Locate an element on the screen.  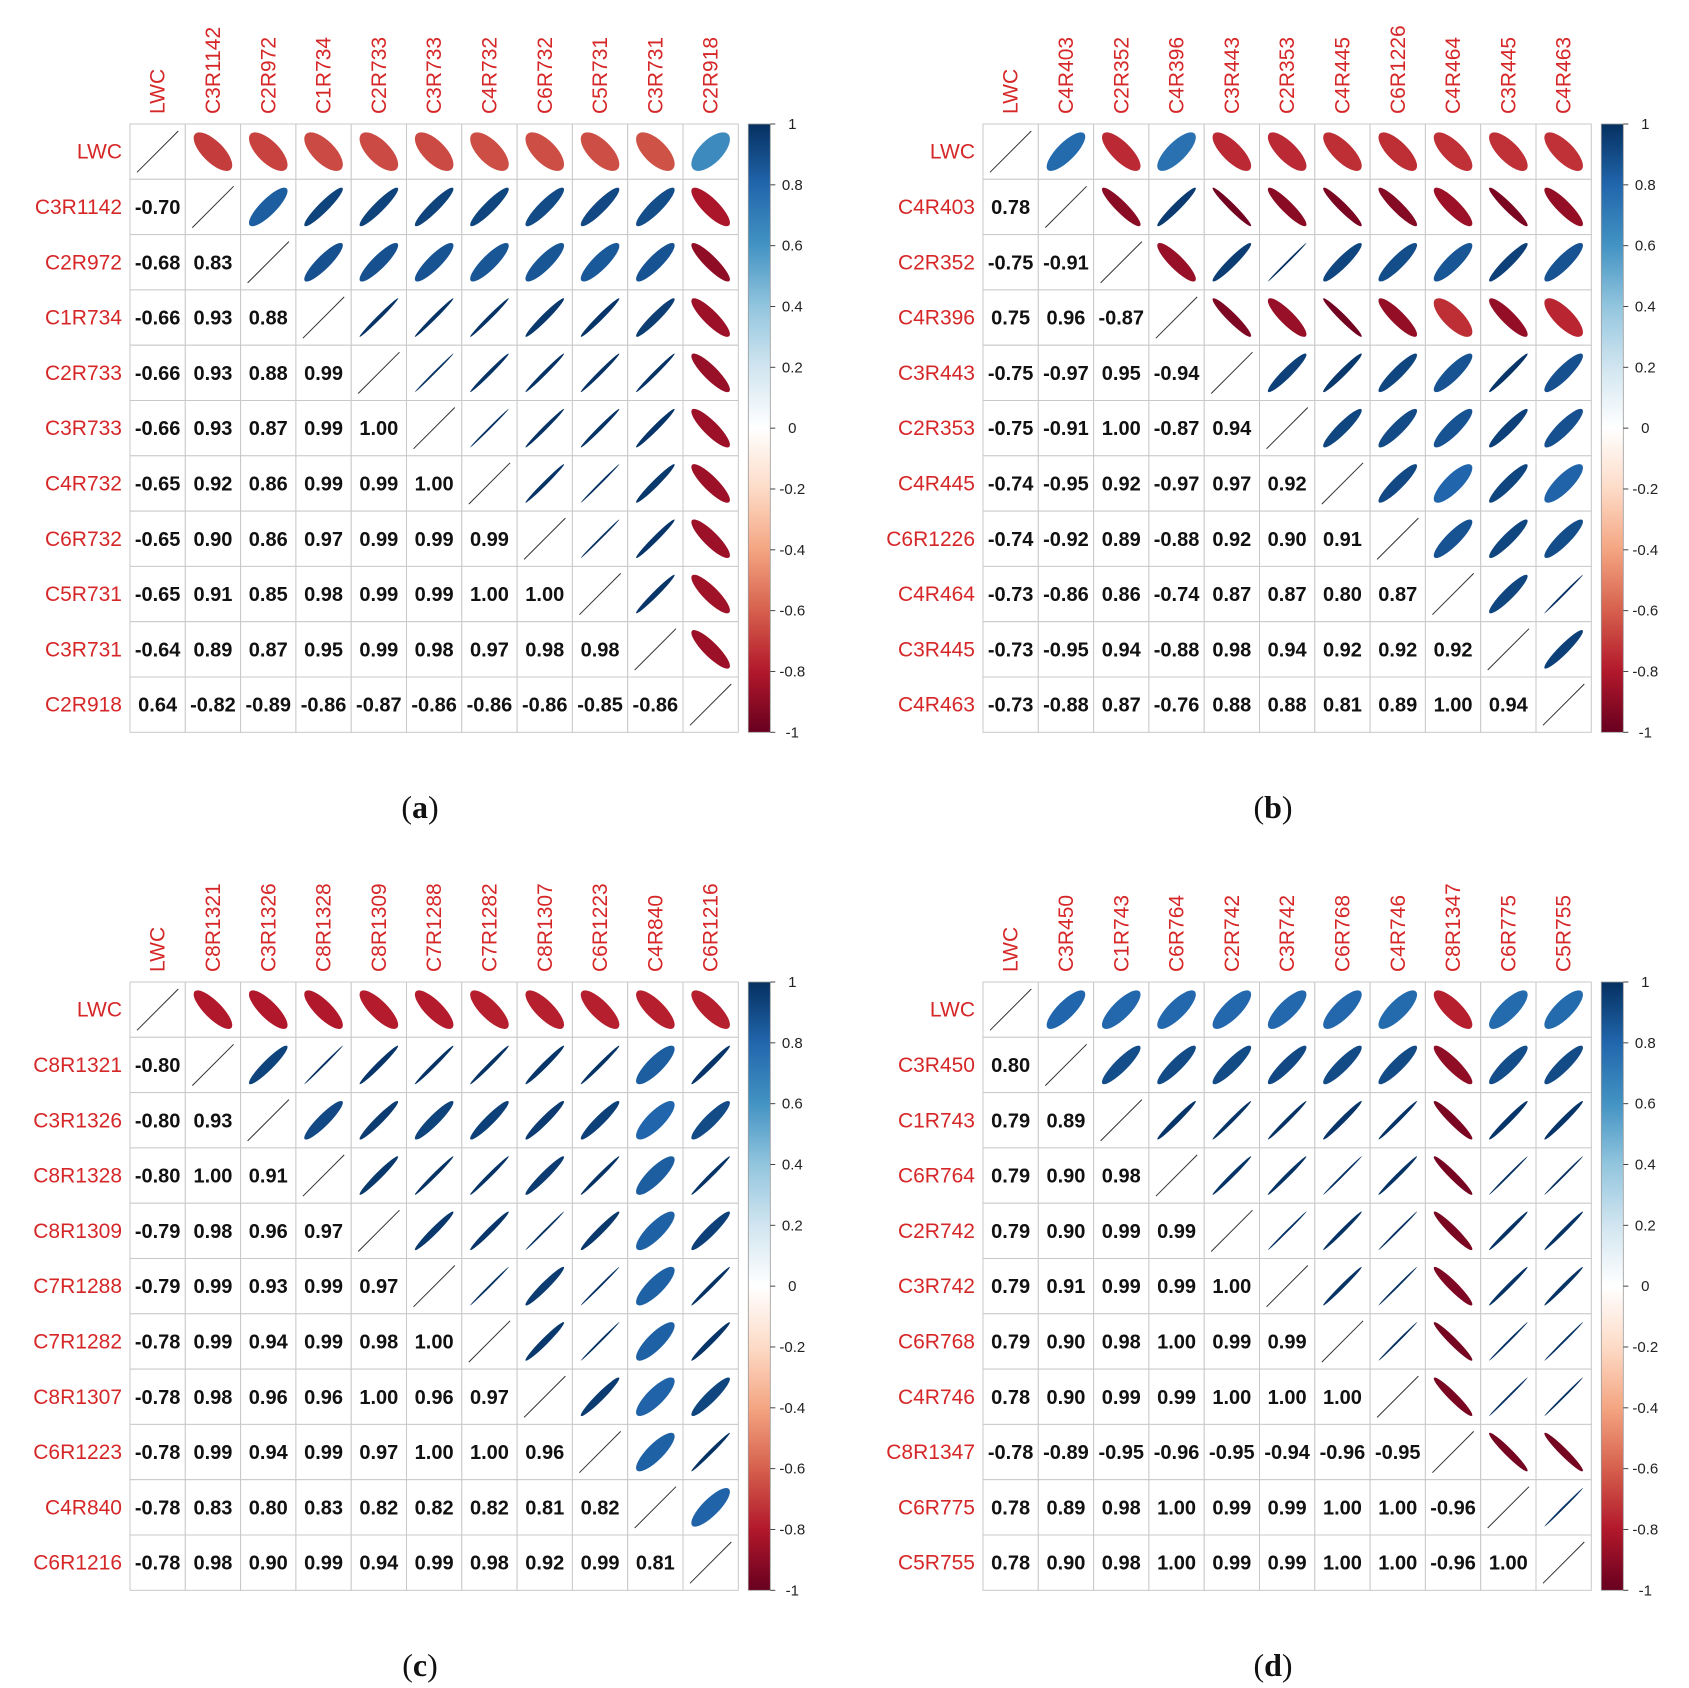
corr-value: 0.96 is located at coordinates (544, 1453).